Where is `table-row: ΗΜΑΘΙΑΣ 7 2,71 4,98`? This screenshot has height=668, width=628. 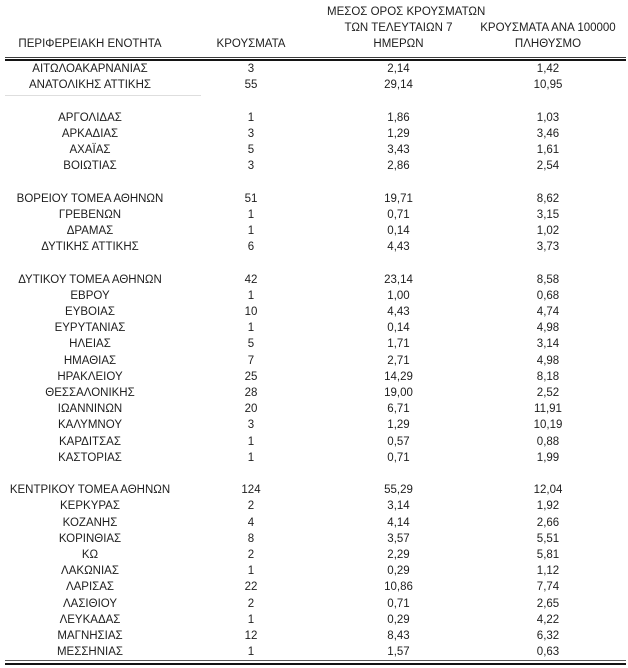
table-row: ΗΜΑΘΙΑΣ 7 2,71 4,98 is located at coordinates (315, 361).